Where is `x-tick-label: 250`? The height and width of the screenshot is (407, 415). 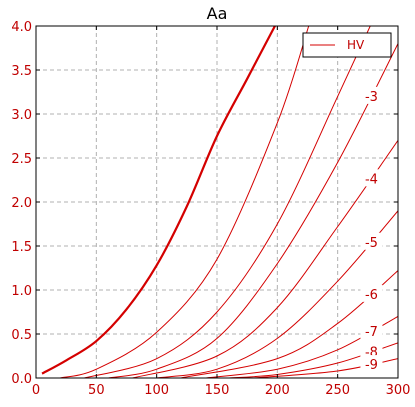 x-tick-label: 250 is located at coordinates (337, 390).